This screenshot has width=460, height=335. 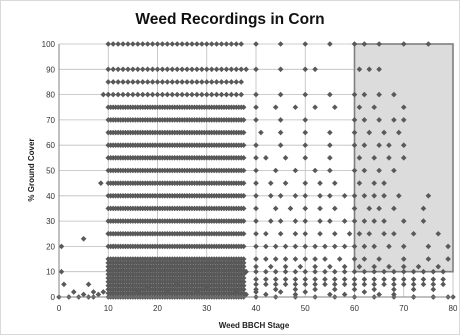 What do you see at coordinates (108, 308) in the screenshot?
I see `x-tick-label-1: 10` at bounding box center [108, 308].